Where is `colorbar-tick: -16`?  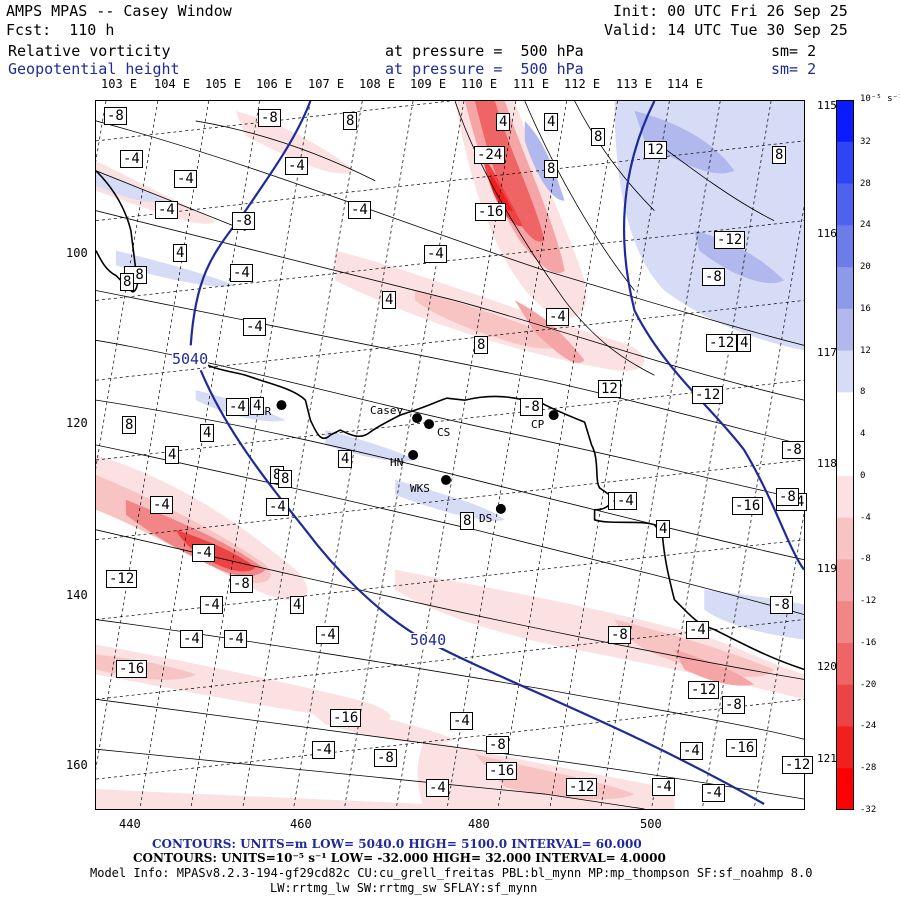 colorbar-tick: -16 is located at coordinates (868, 643).